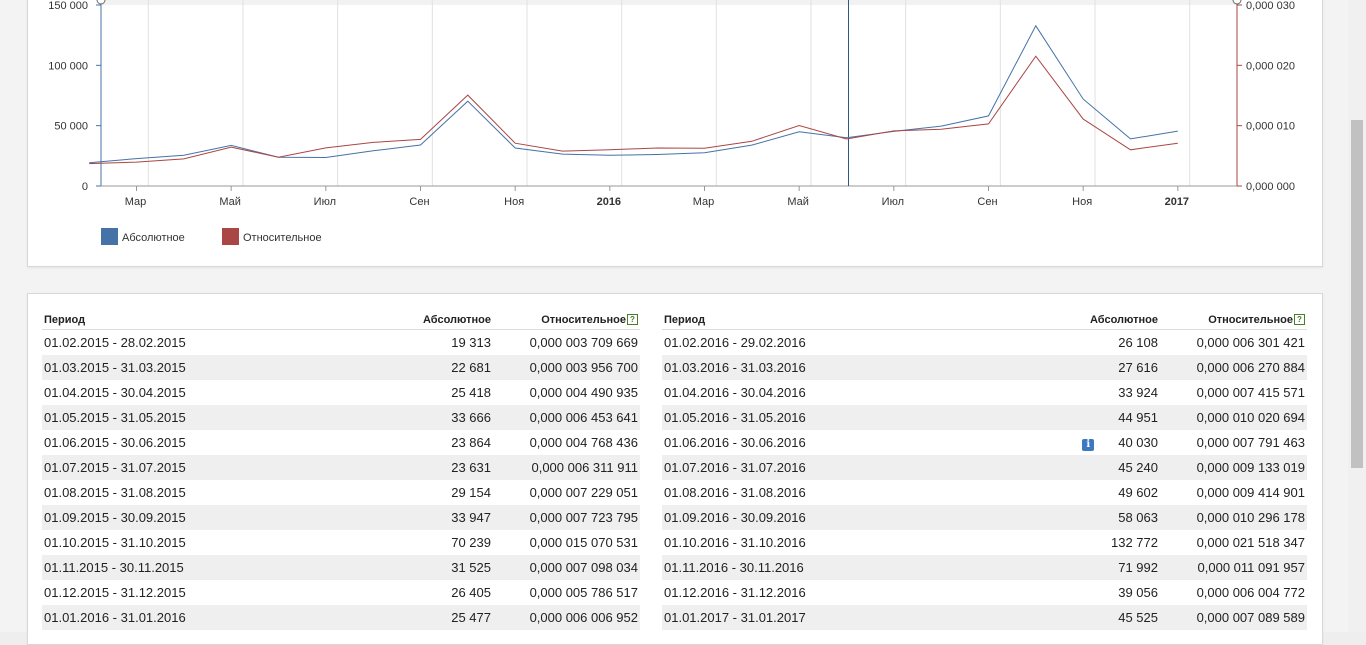 The height and width of the screenshot is (645, 1366). What do you see at coordinates (115, 417) in the screenshot?
I see `period-cell-value: 01.05.2015 - 31.05.2015` at bounding box center [115, 417].